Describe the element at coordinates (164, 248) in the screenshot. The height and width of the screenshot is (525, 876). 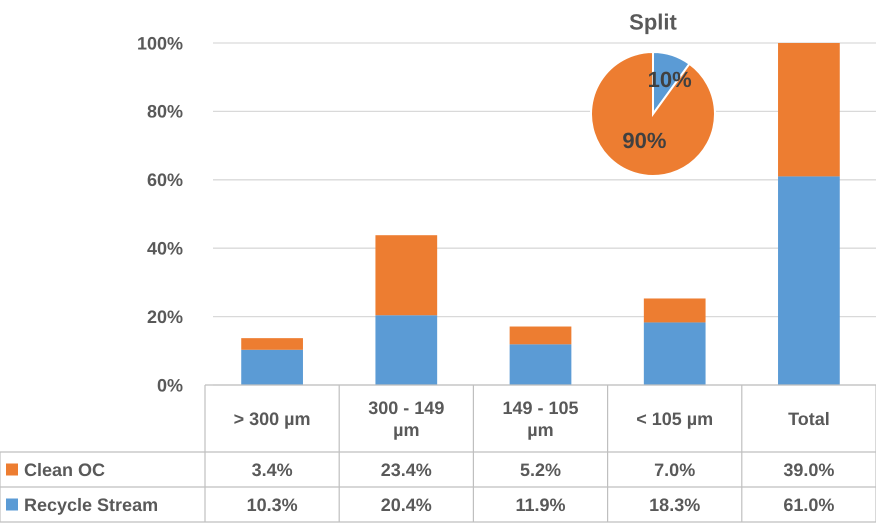
I see `y-tick-label: 40%` at that location.